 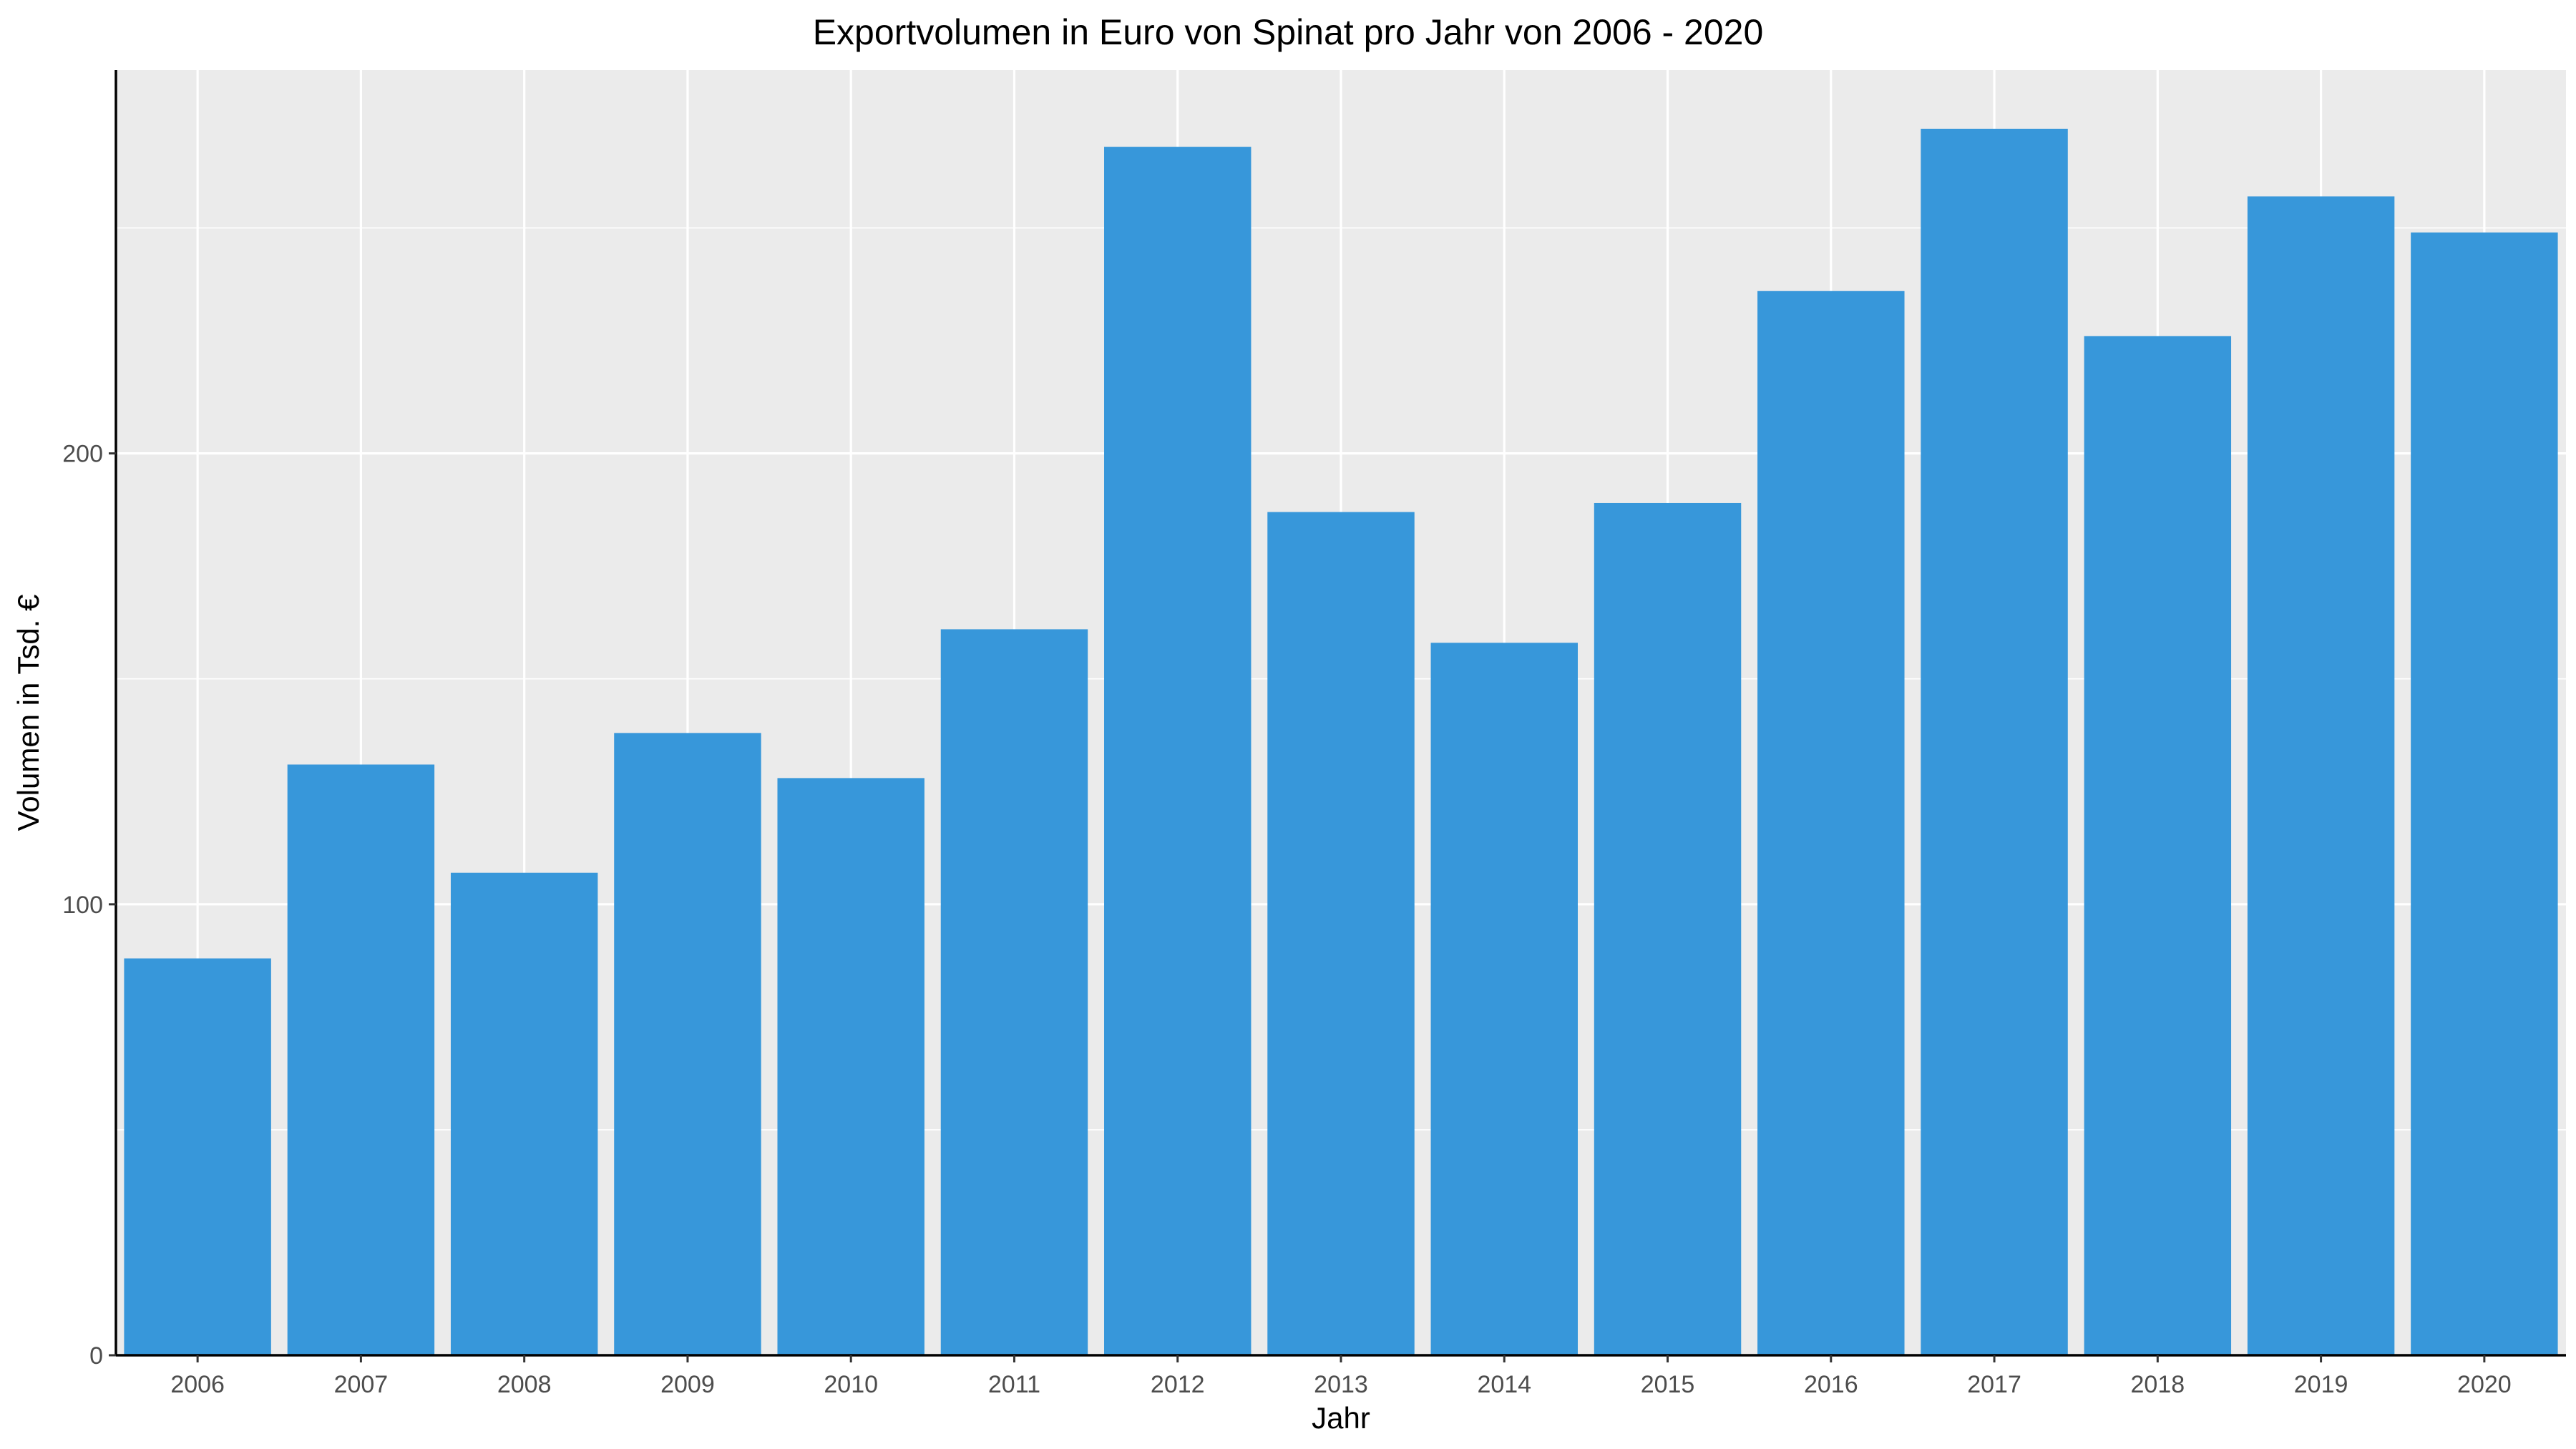 I want to click on y-tick-label: 0, so click(x=96, y=1356).